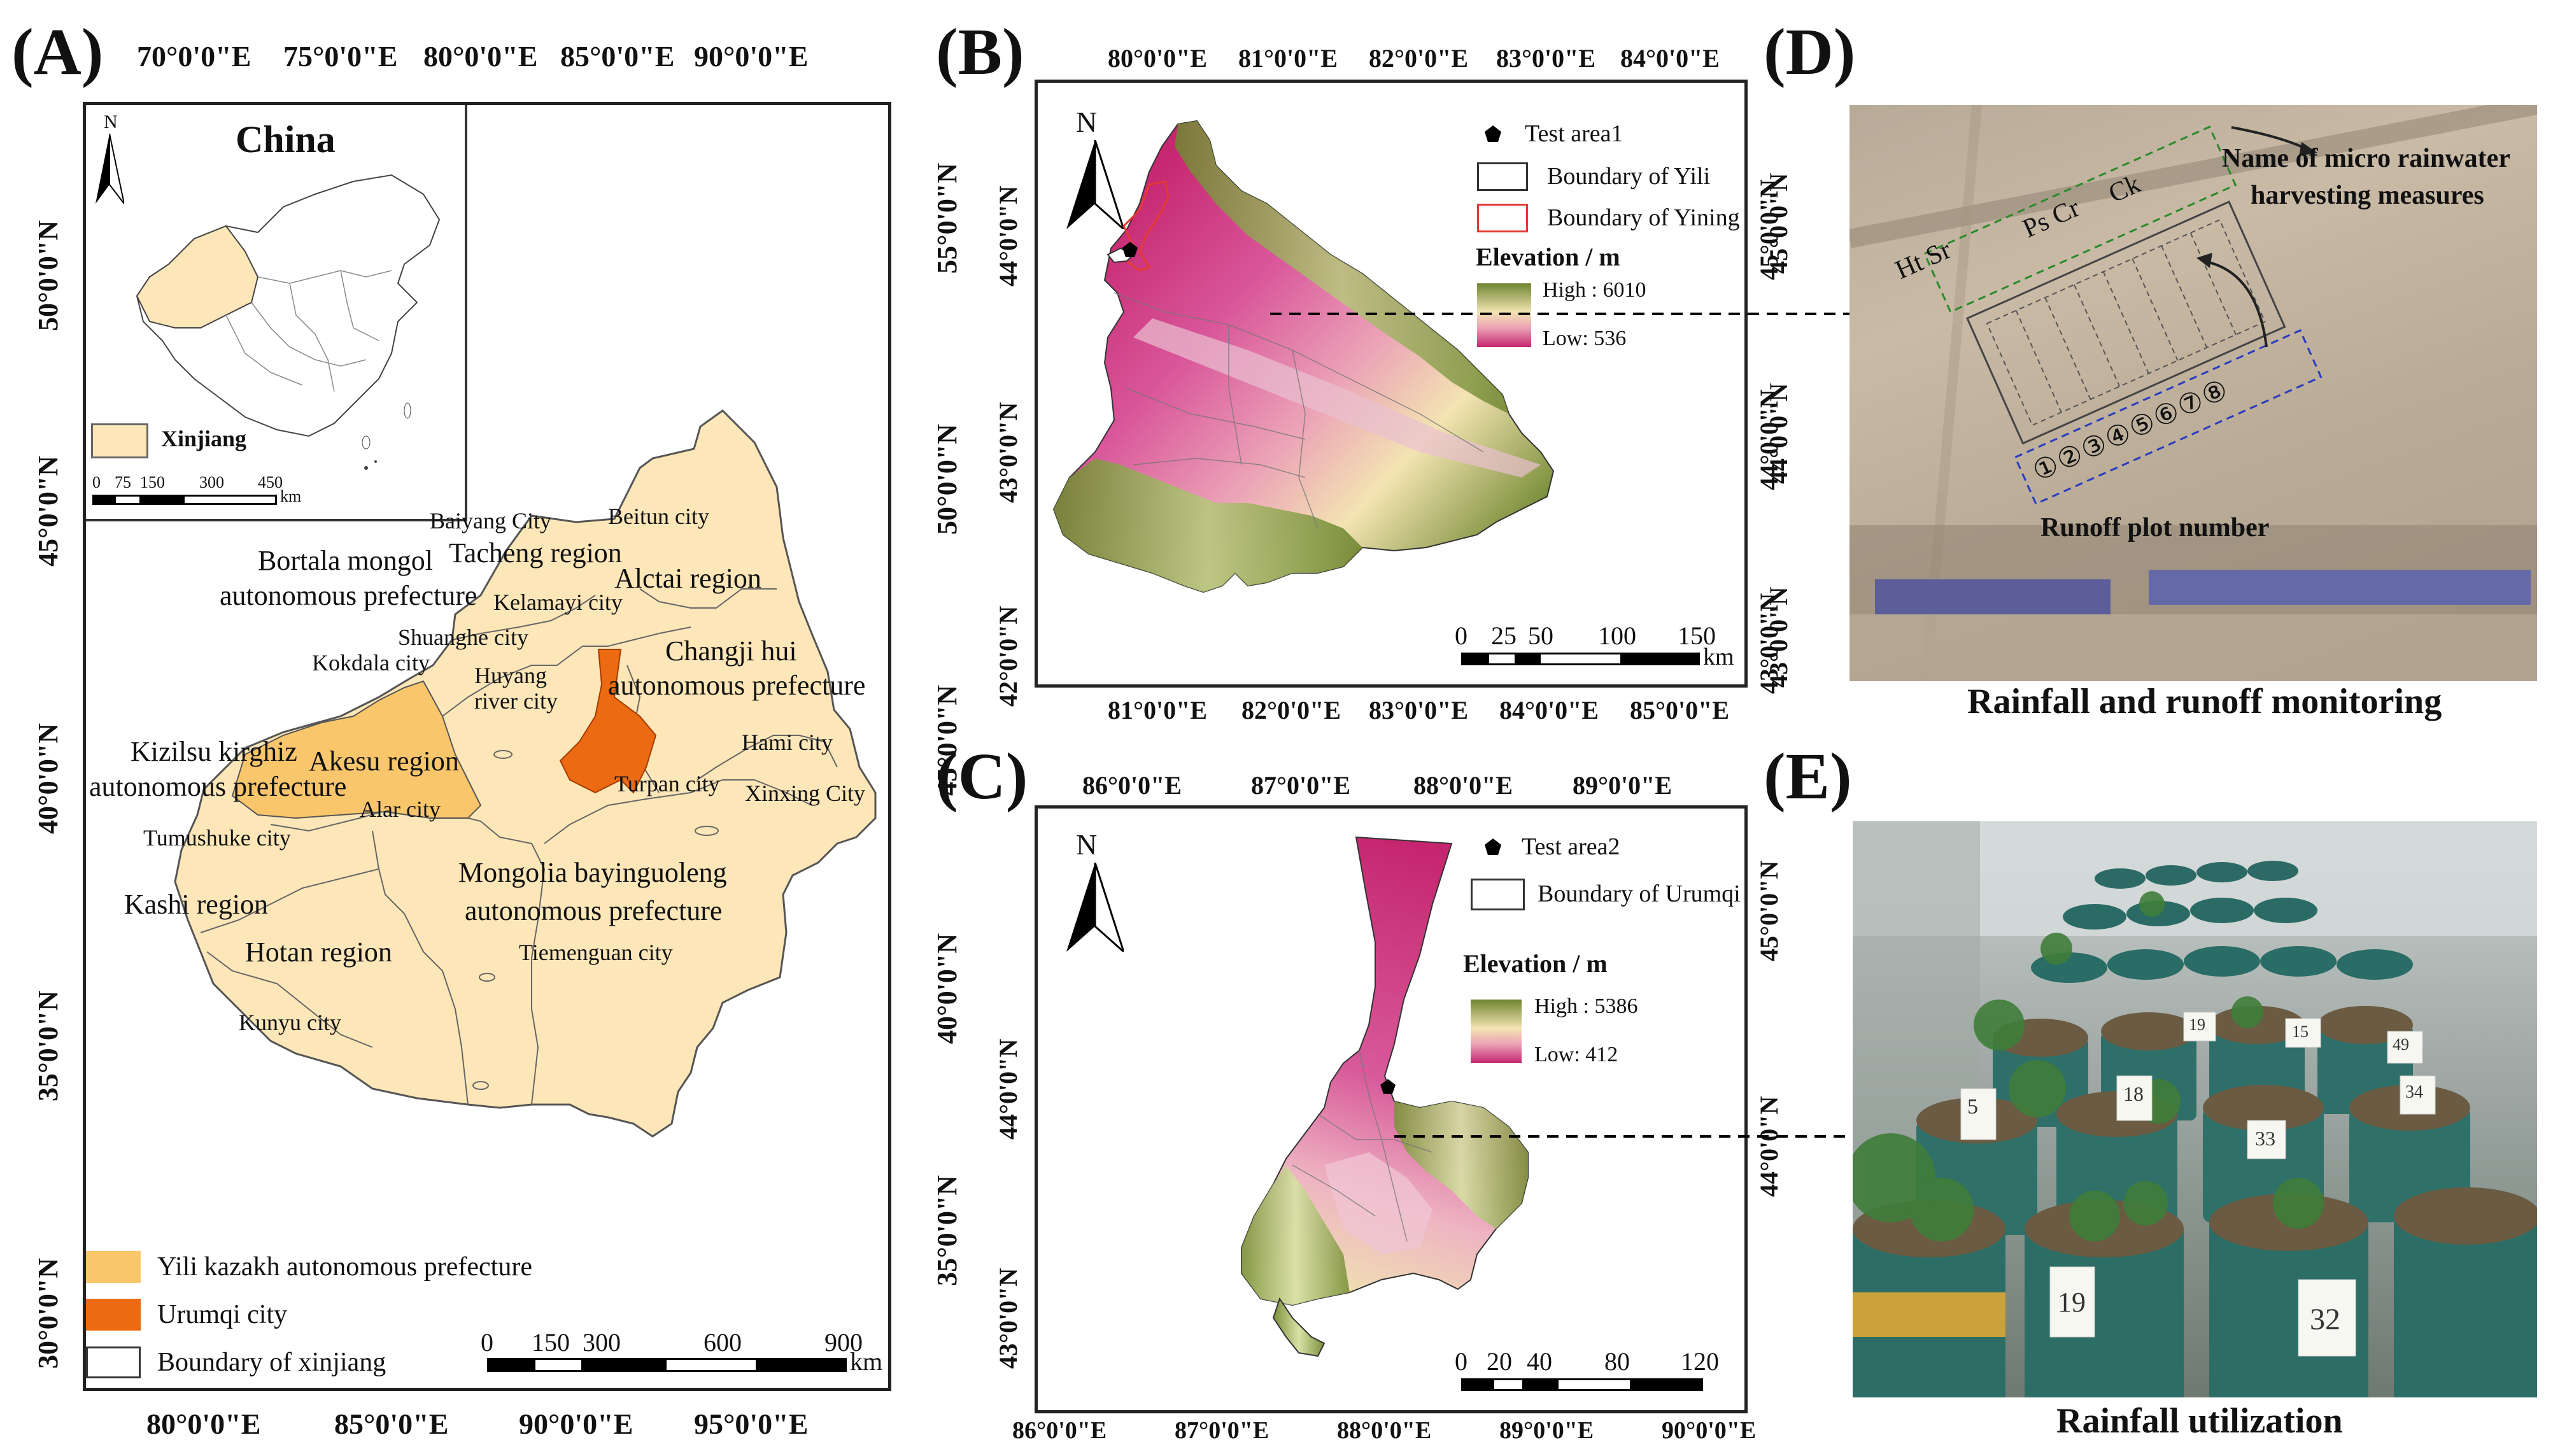 The image size is (2560, 1456). Describe the element at coordinates (980, 51) in the screenshot. I see `panel-label-b: (B)` at that location.